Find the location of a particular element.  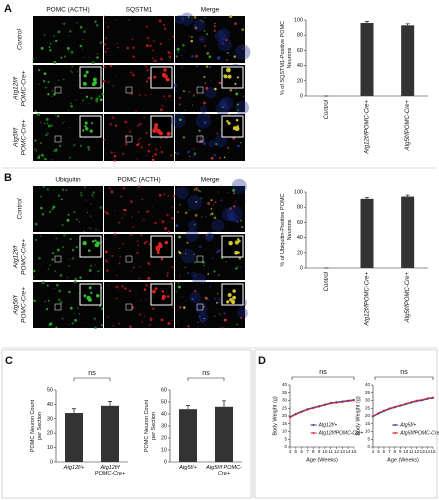

point is located at coordinates (354, 400).